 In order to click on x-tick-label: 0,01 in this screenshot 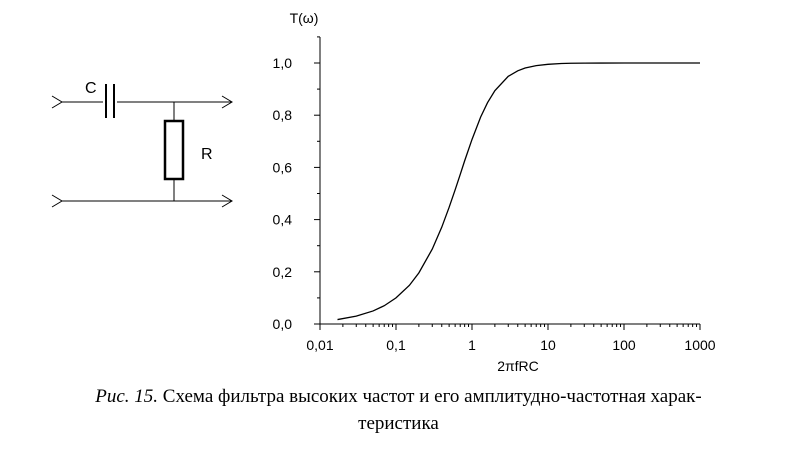, I will do `click(319, 345)`.